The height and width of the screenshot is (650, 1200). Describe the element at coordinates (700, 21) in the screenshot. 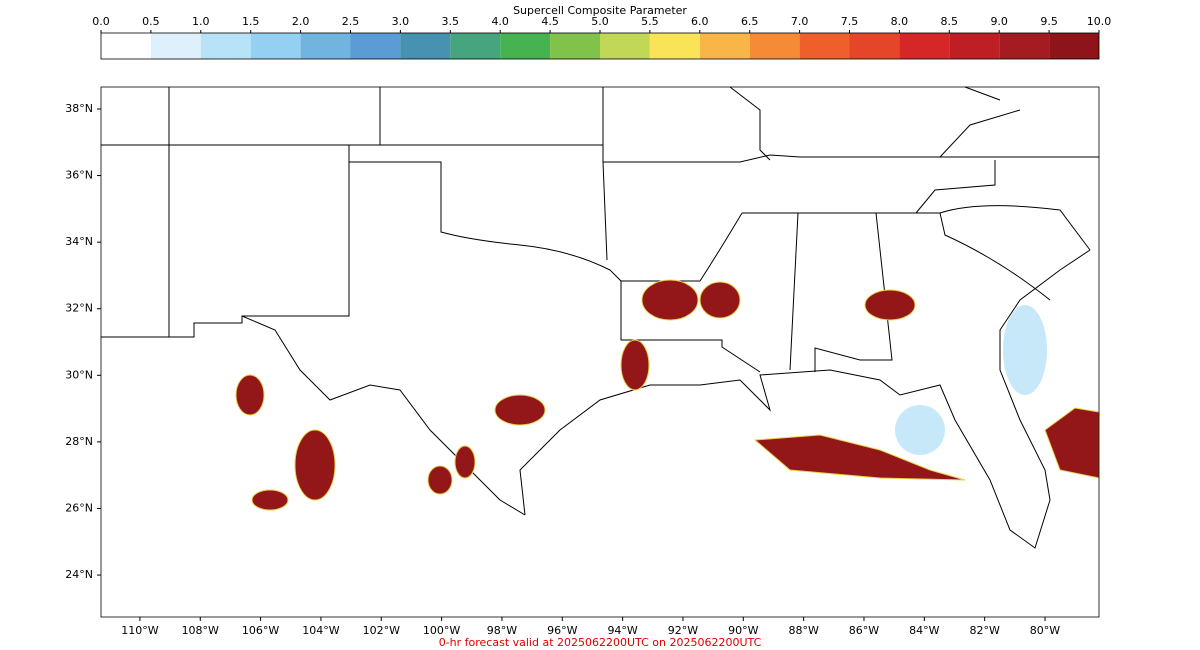

I see `colorbar-tick-label: 6.0` at that location.